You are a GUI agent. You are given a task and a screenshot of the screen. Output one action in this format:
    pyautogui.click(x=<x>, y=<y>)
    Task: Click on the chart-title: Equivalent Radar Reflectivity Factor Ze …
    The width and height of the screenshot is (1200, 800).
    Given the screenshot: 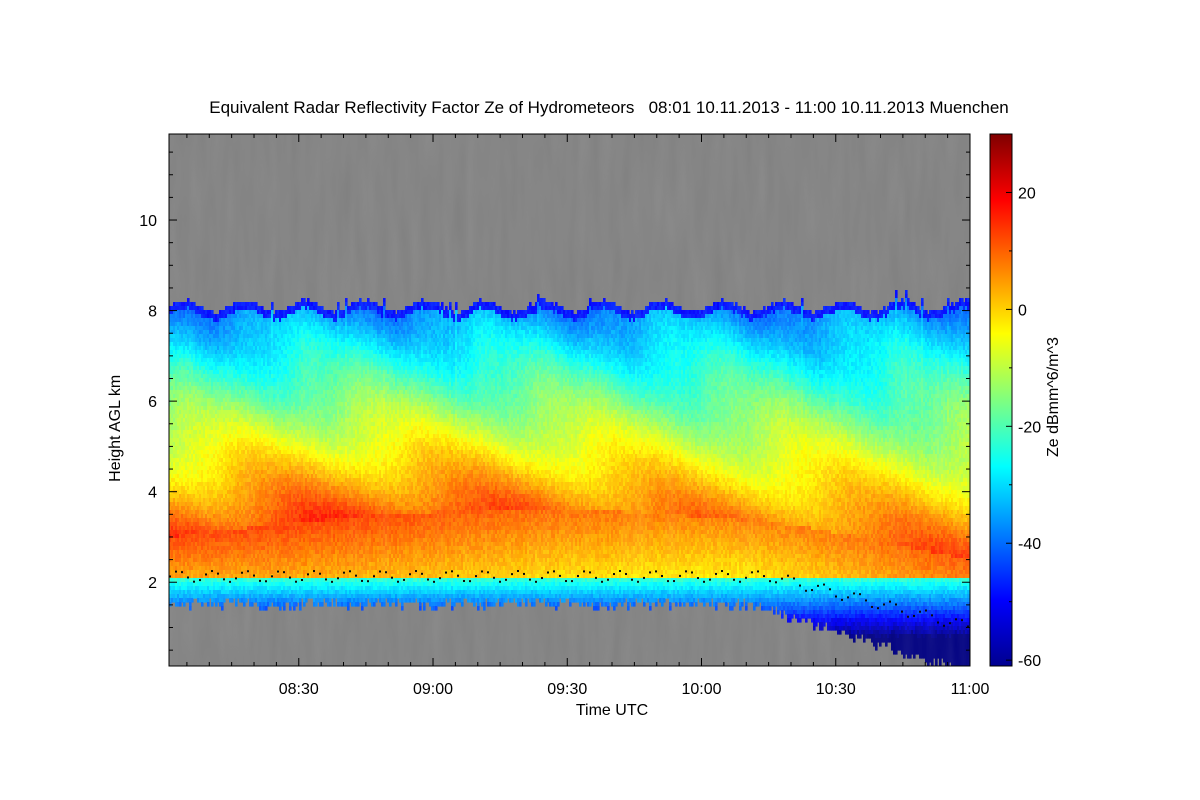 What is the action you would take?
    pyautogui.click(x=600, y=108)
    